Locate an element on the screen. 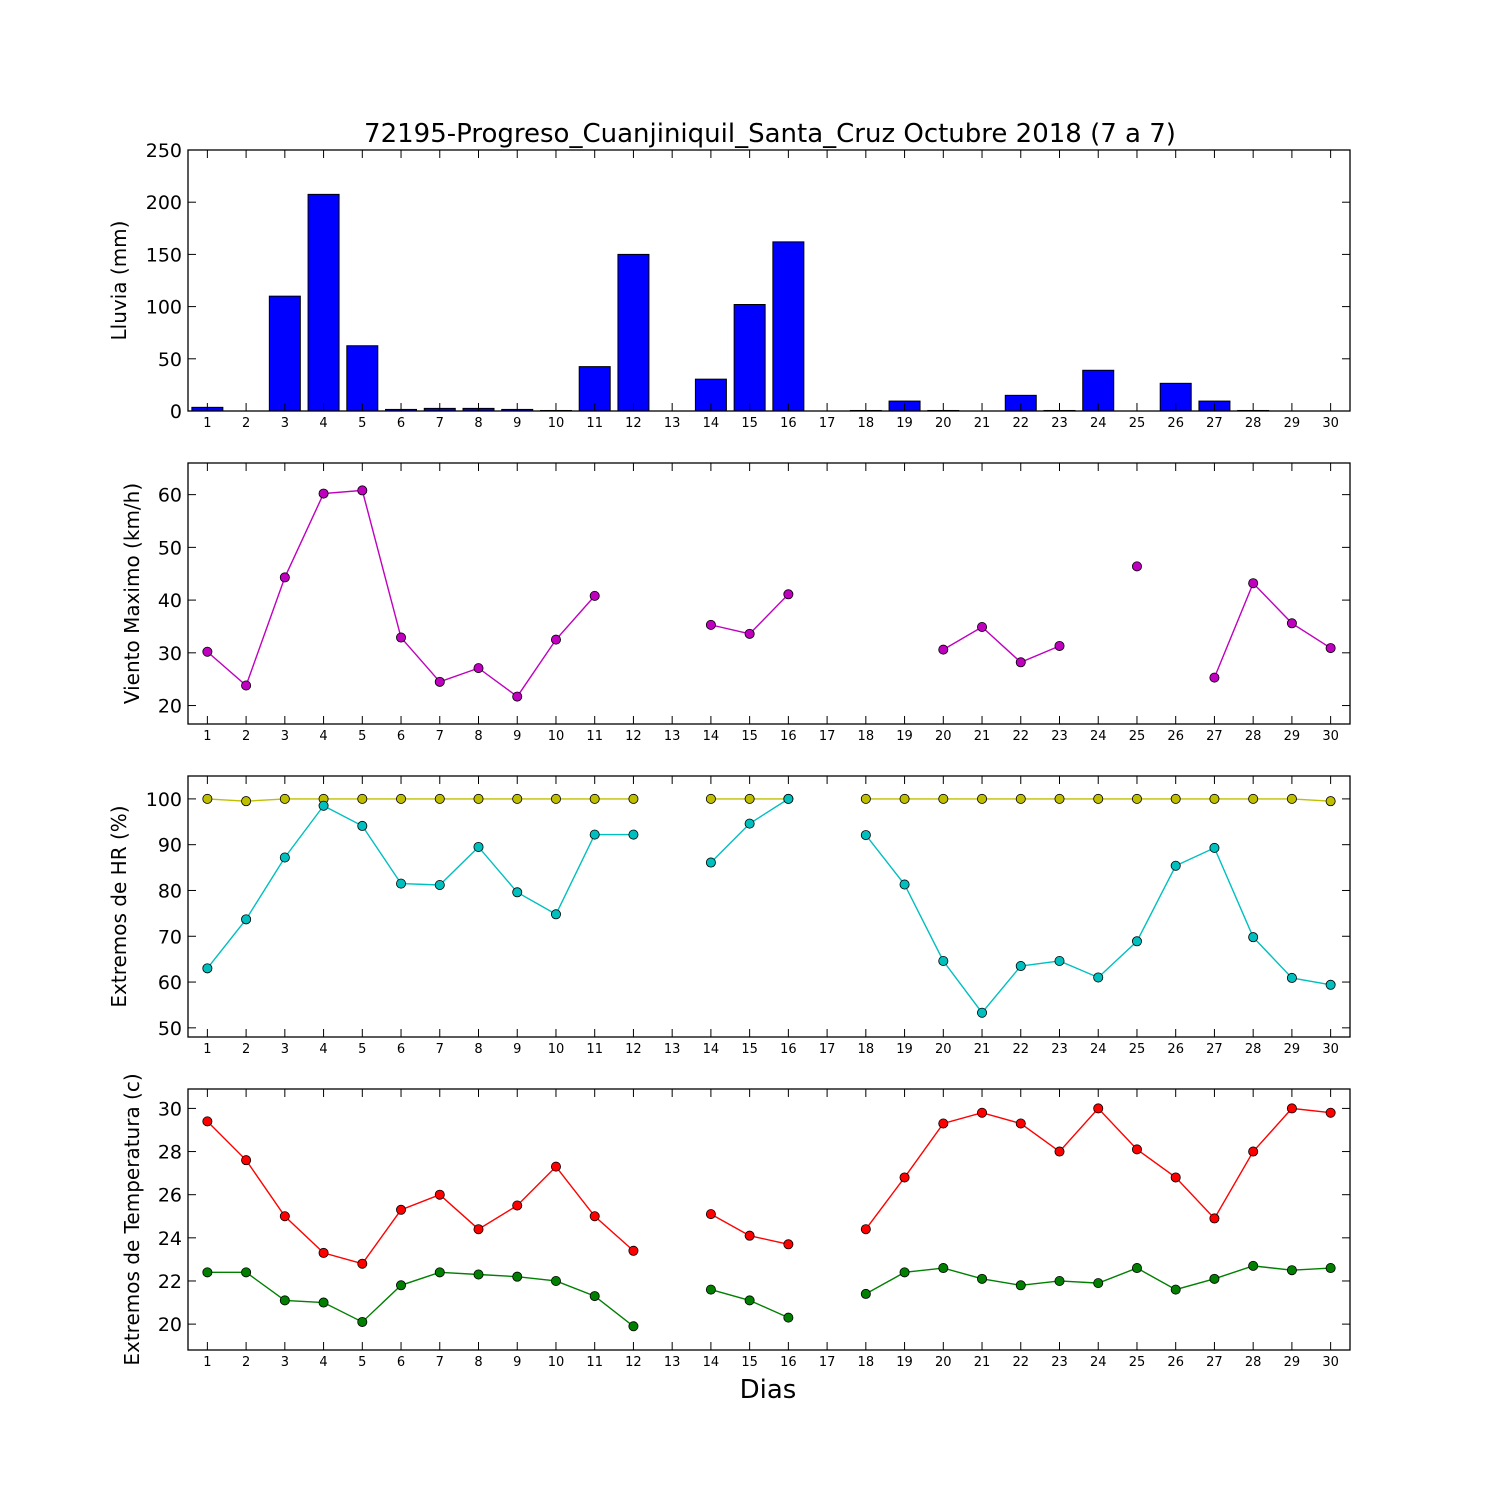 The width and height of the screenshot is (1500, 1500). x-tick-label: 14 is located at coordinates (711, 736).